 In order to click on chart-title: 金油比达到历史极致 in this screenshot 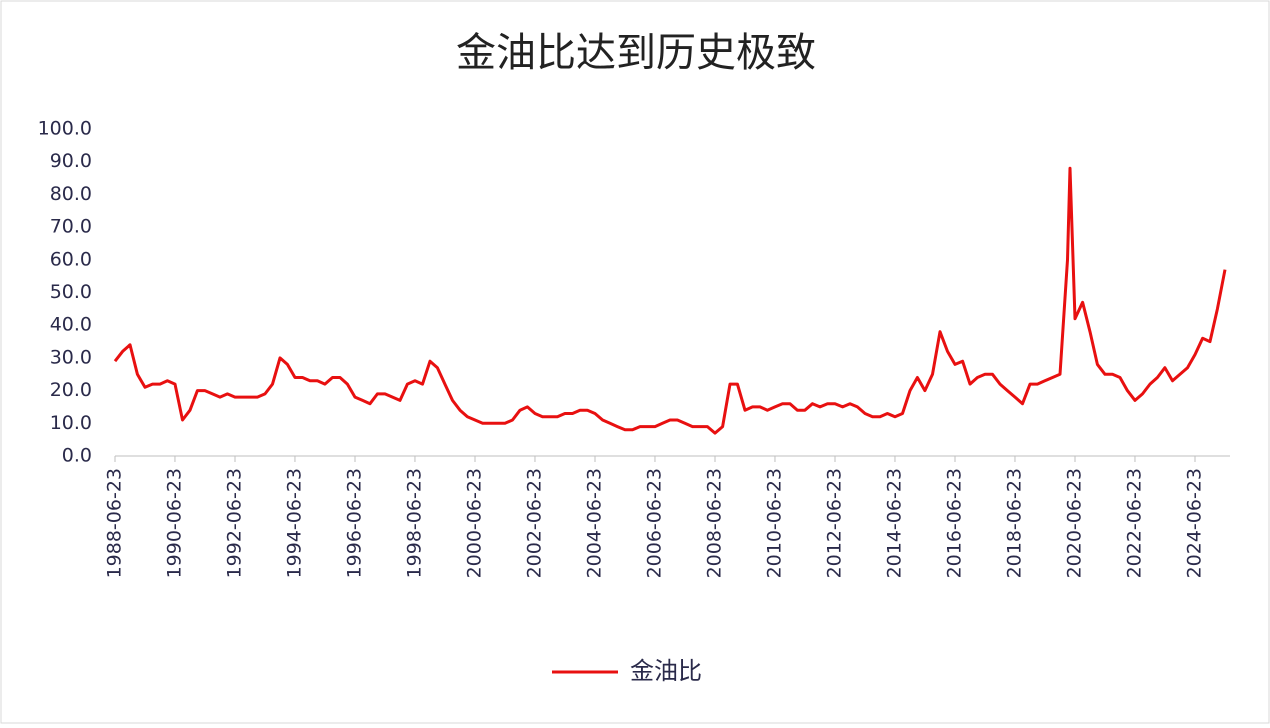, I will do `click(636, 53)`.